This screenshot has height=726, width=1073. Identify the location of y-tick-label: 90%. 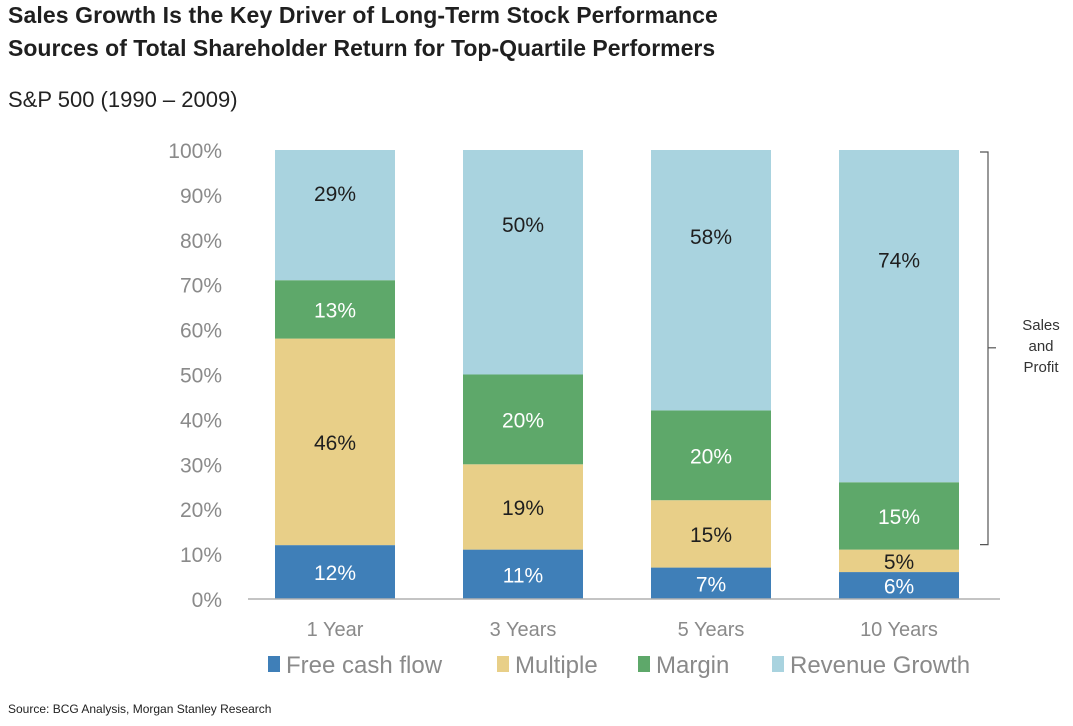
(201, 196).